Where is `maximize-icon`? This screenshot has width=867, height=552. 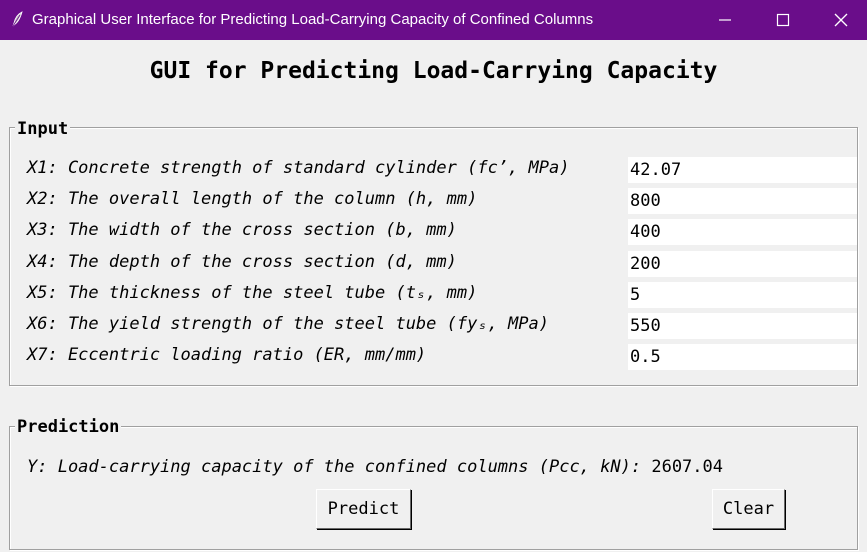
maximize-icon is located at coordinates (783, 20).